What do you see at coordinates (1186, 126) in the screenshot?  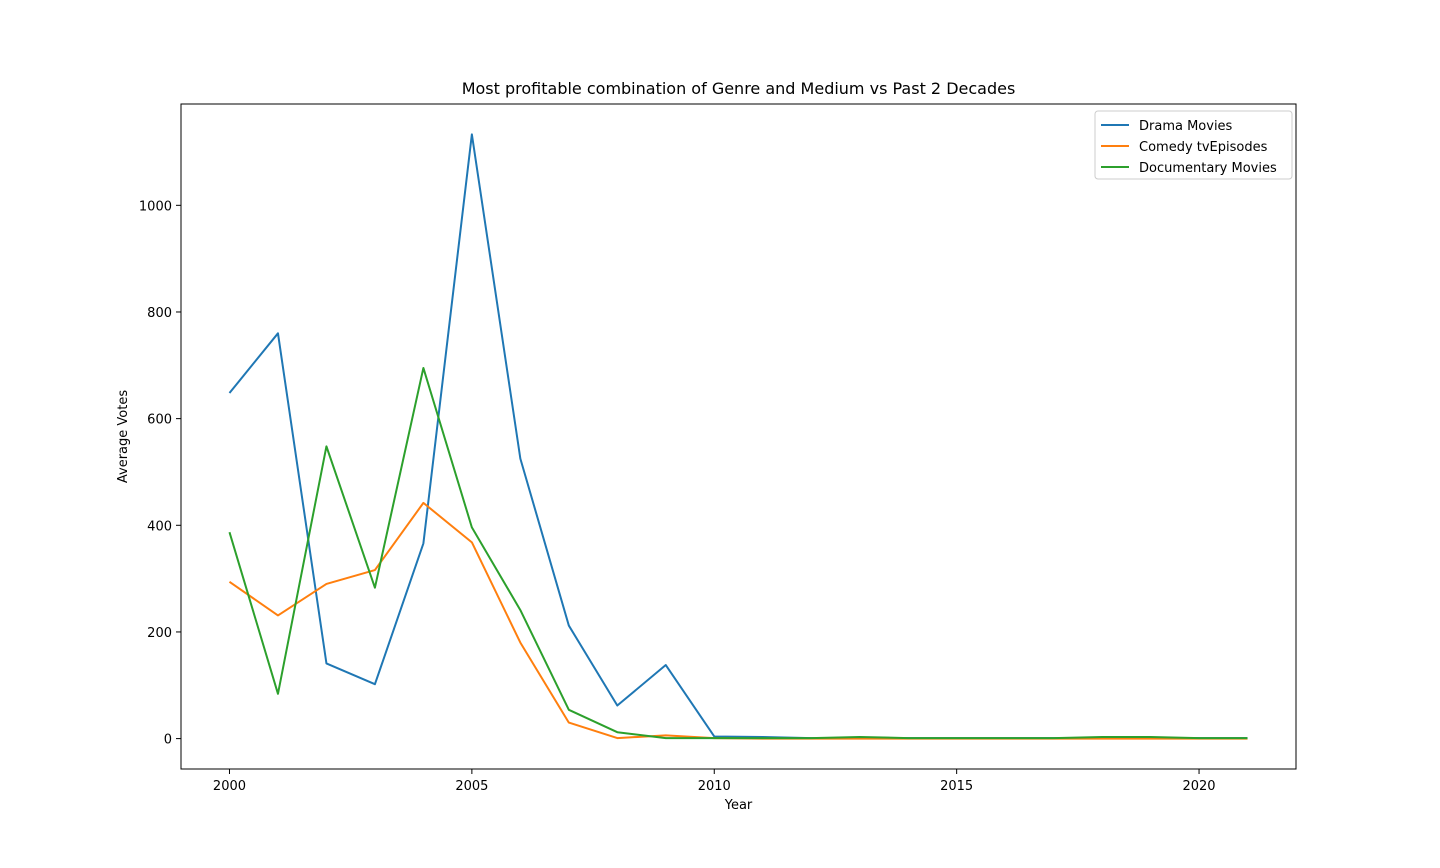 I see `legend-label-1: Drama Movies` at bounding box center [1186, 126].